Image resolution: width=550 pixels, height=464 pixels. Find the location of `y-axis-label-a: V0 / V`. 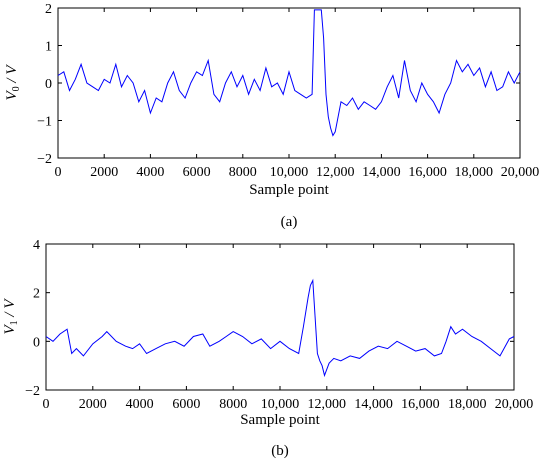

y-axis-label-a: V0 / V is located at coordinates (13, 82).